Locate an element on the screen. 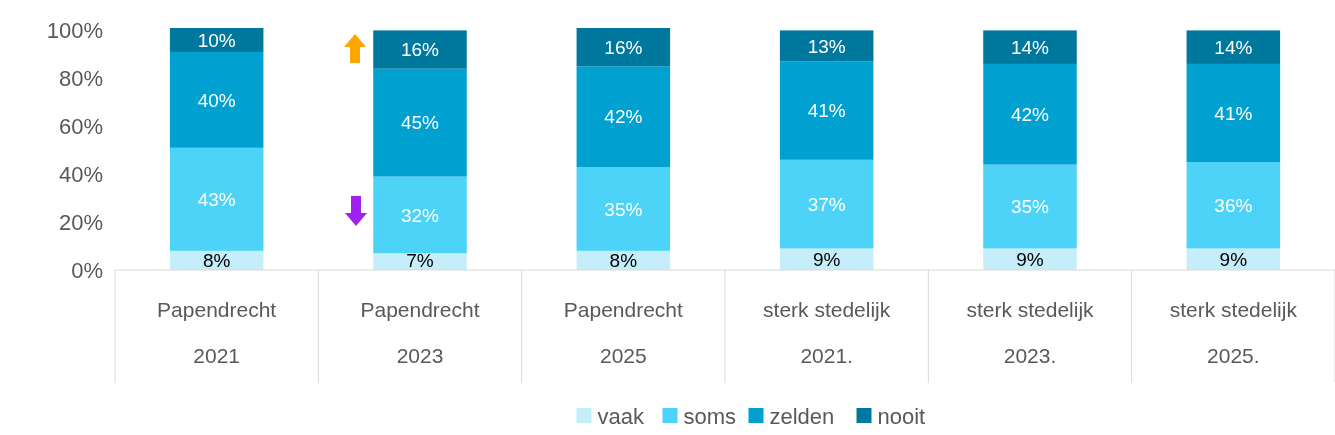 The height and width of the screenshot is (435, 1335). data-label: 45% is located at coordinates (420, 123).